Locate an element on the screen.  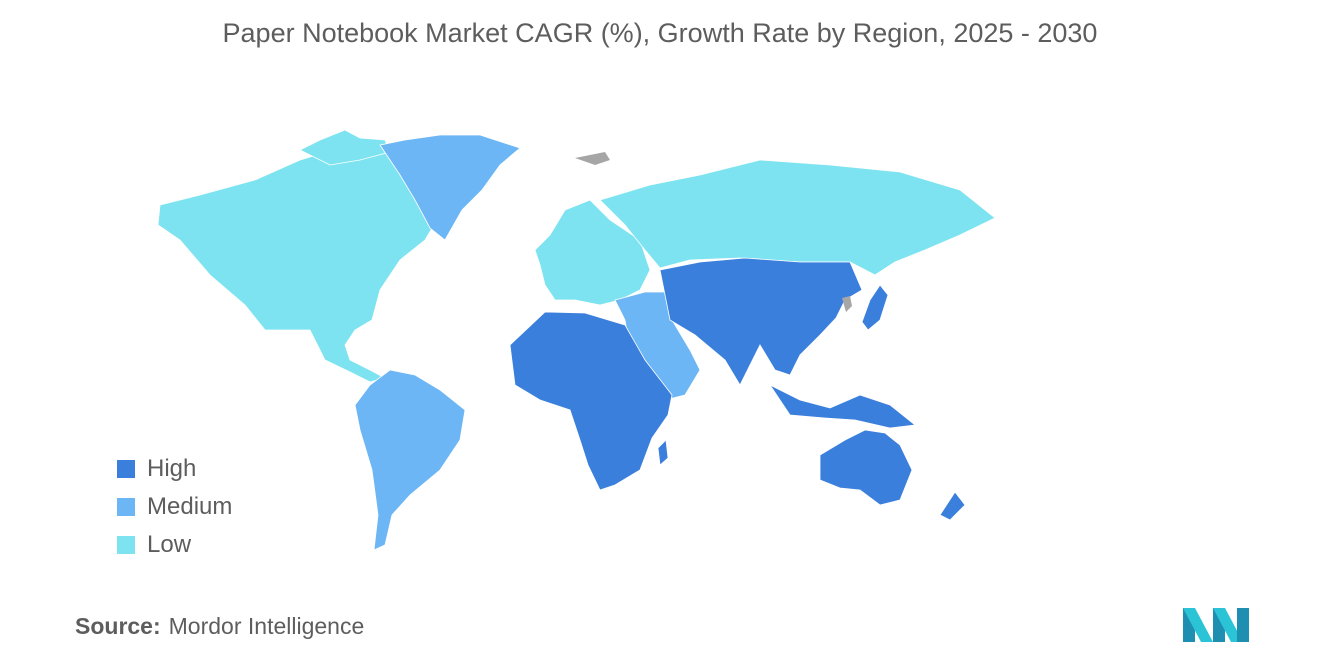
source-value: Mordor Intelligence is located at coordinates (266, 626).